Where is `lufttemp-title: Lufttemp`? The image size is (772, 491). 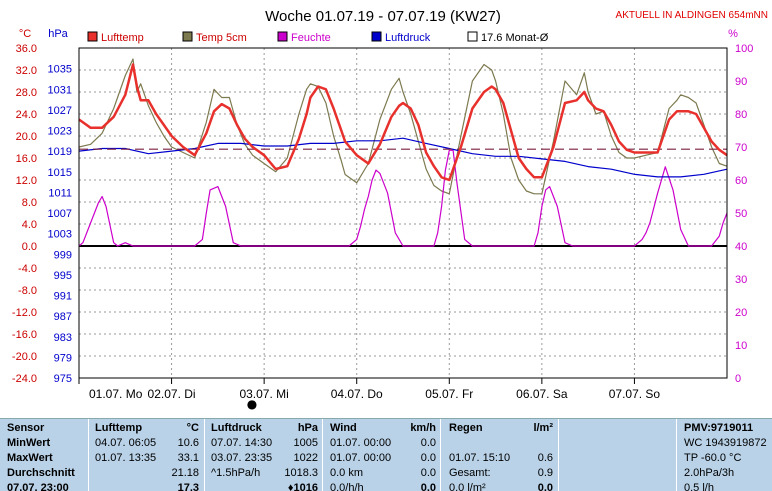 lufttemp-title: Lufttemp is located at coordinates (119, 428).